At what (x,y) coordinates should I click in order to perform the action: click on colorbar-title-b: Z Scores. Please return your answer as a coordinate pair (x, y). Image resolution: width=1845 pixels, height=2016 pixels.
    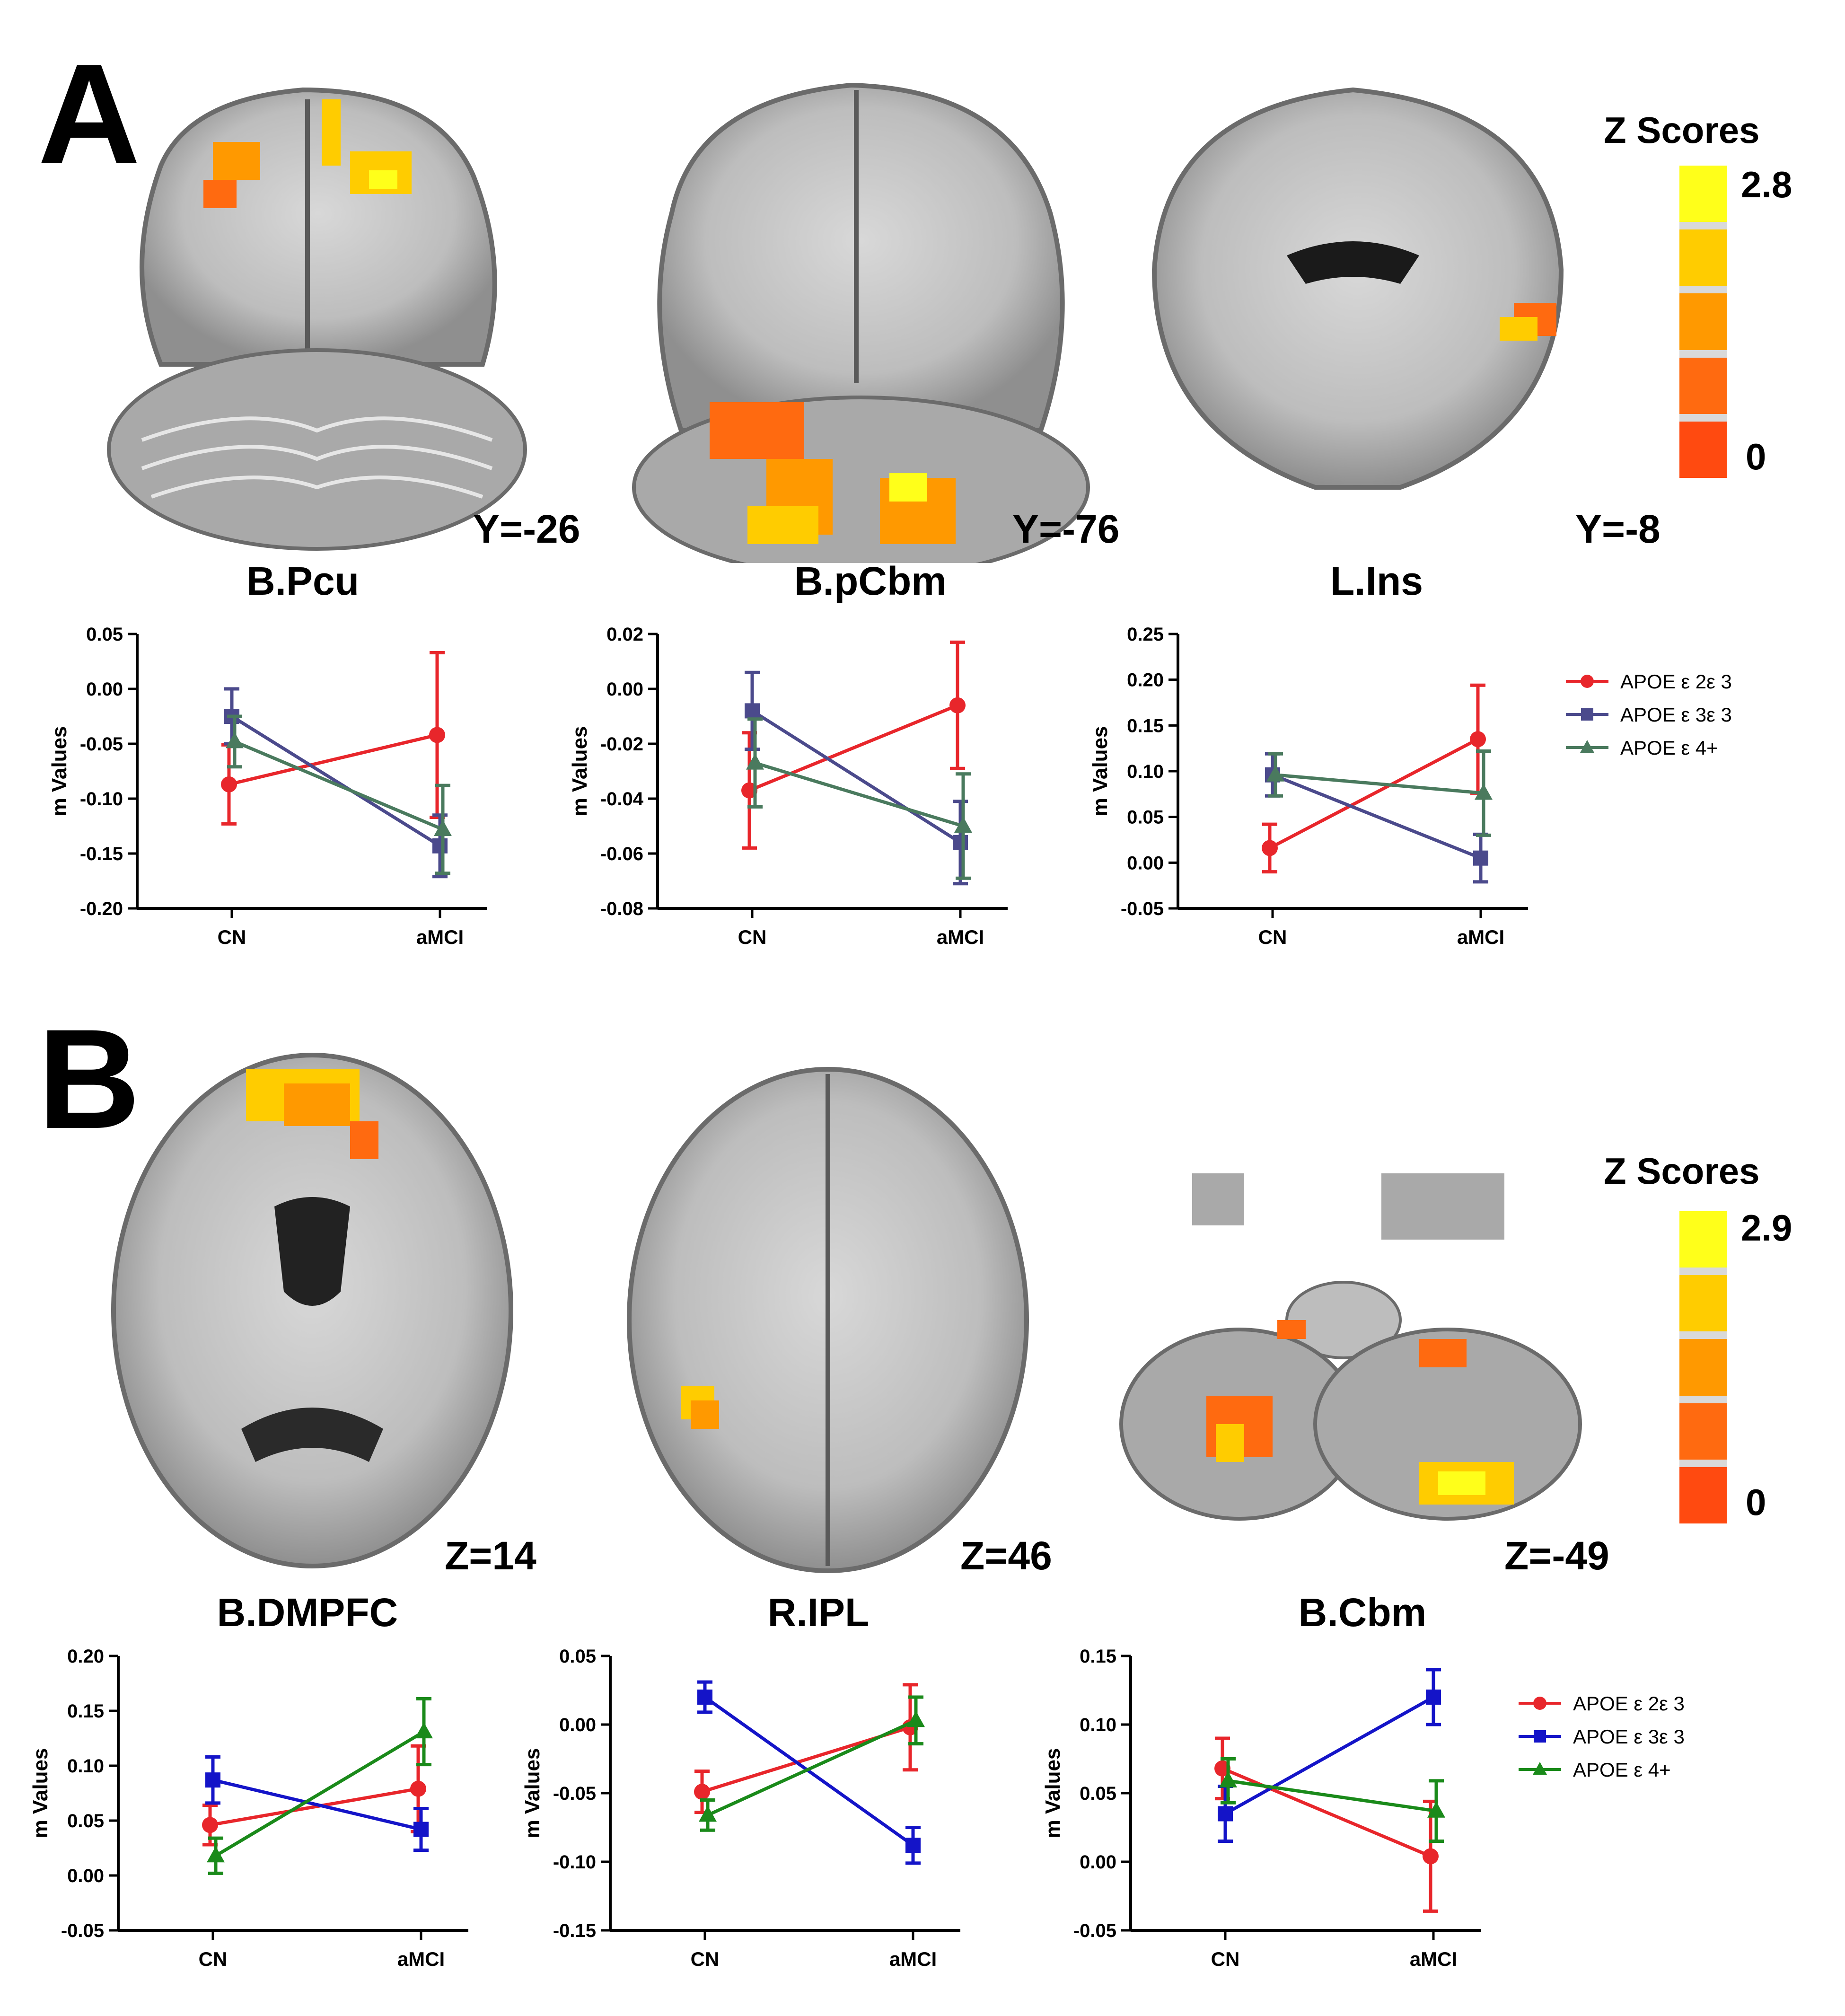
    Looking at the image, I should click on (1682, 1171).